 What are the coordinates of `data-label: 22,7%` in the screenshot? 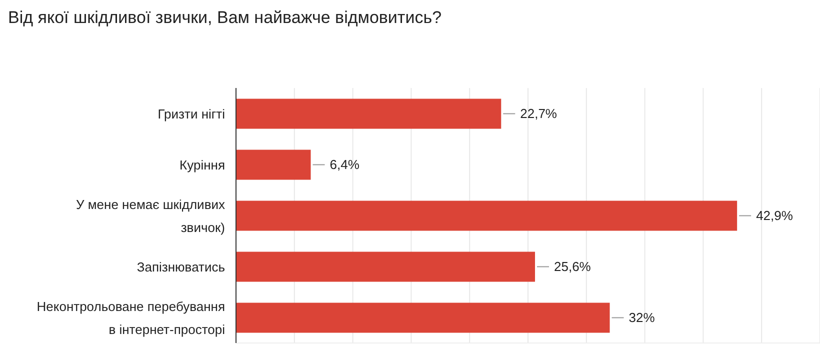 It's located at (539, 114).